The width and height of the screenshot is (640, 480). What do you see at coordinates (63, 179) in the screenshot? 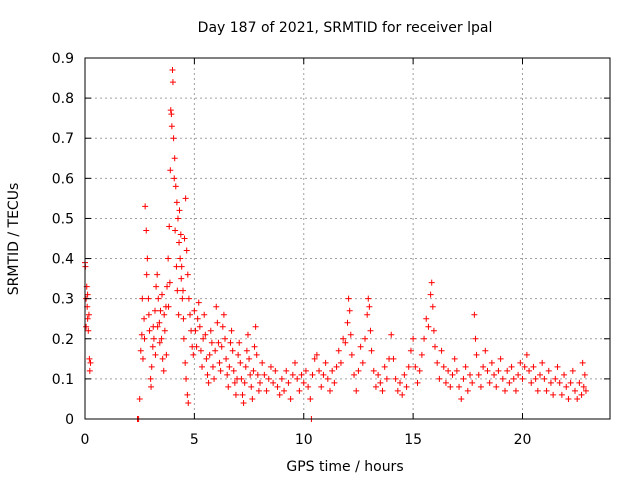
I see `y-tick-label: 0.6` at bounding box center [63, 179].